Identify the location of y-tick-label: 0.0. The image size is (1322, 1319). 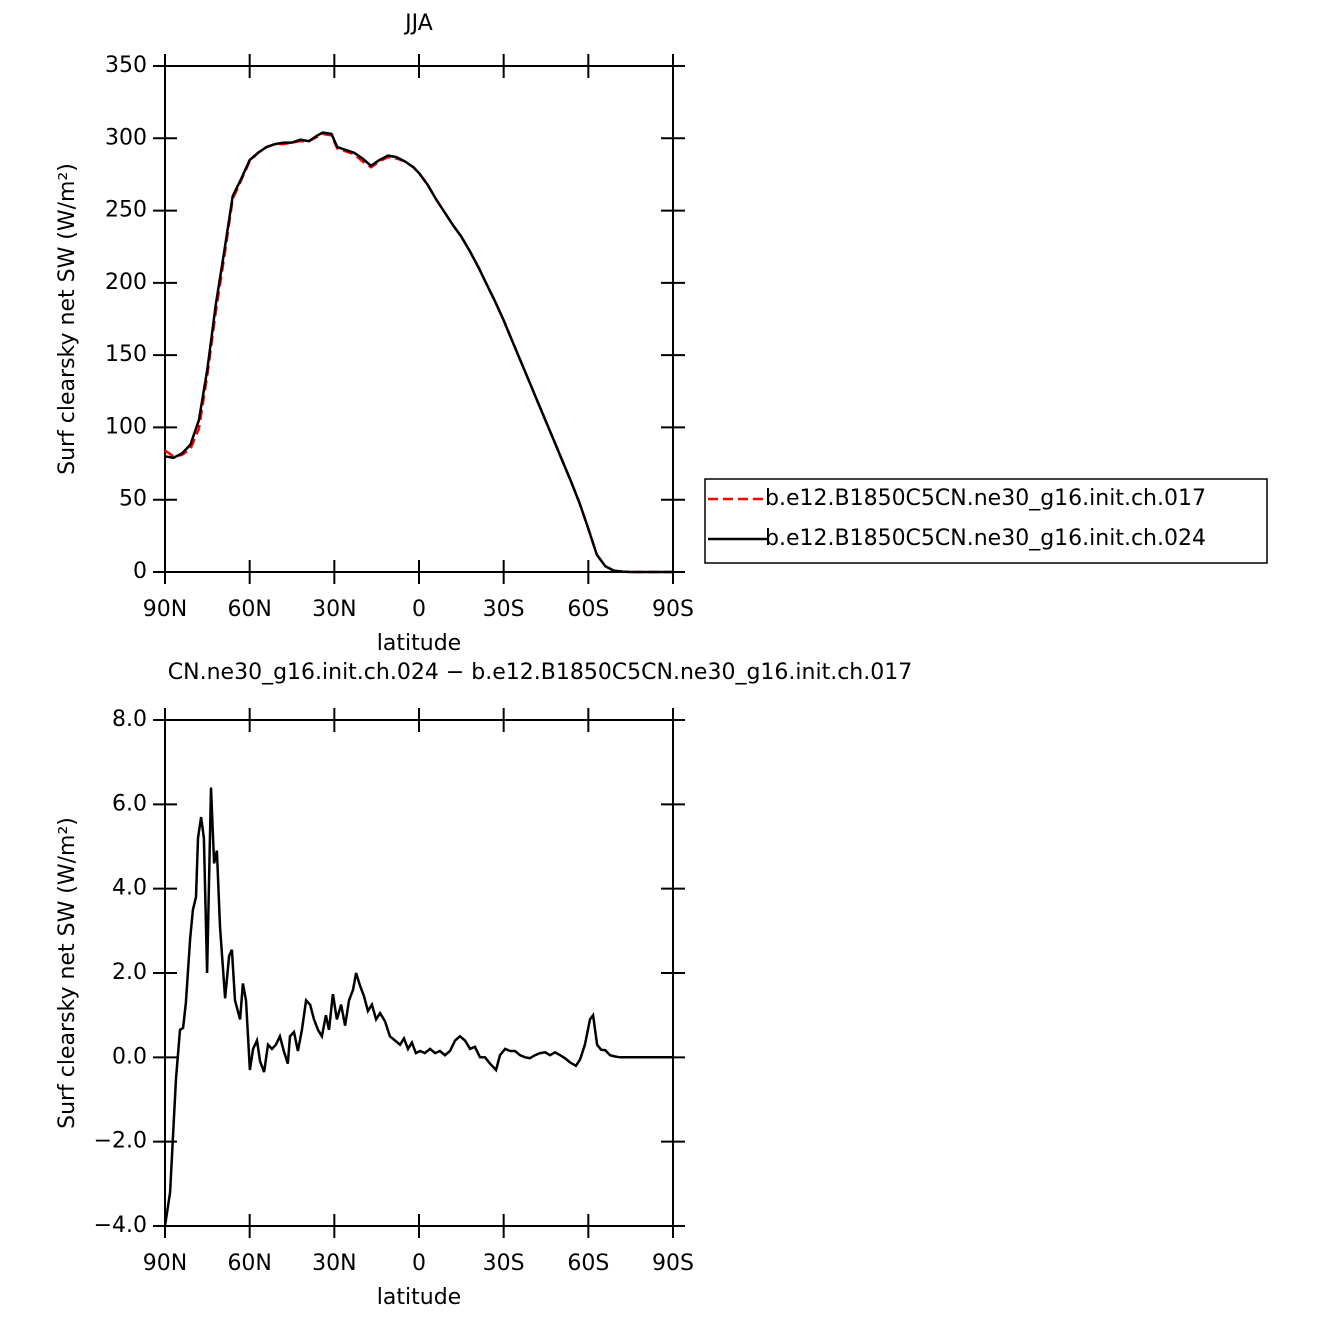
(129, 1056).